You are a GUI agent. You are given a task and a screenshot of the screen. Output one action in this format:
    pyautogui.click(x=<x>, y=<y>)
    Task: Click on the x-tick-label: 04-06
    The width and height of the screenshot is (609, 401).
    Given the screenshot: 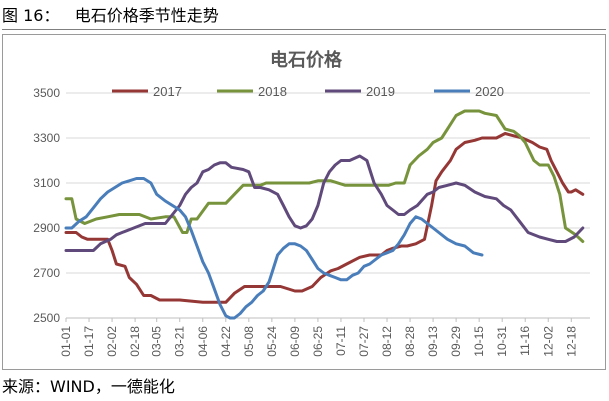 What is the action you would take?
    pyautogui.click(x=203, y=341)
    